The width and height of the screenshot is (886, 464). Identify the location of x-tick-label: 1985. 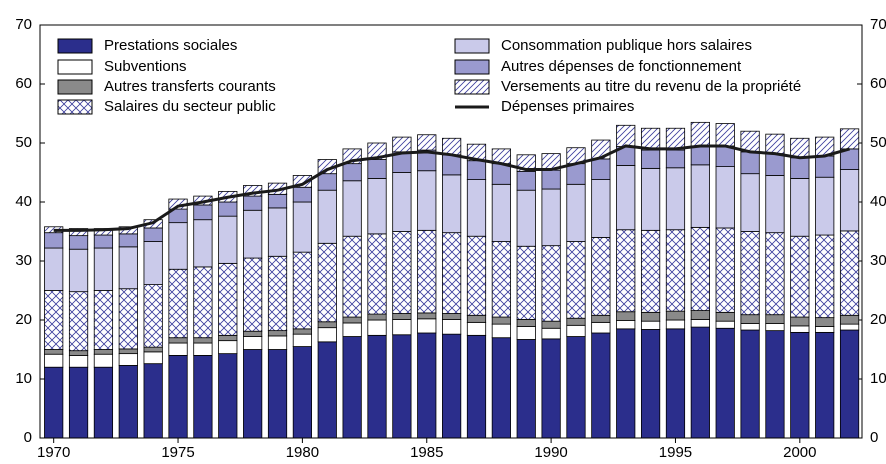
(426, 452).